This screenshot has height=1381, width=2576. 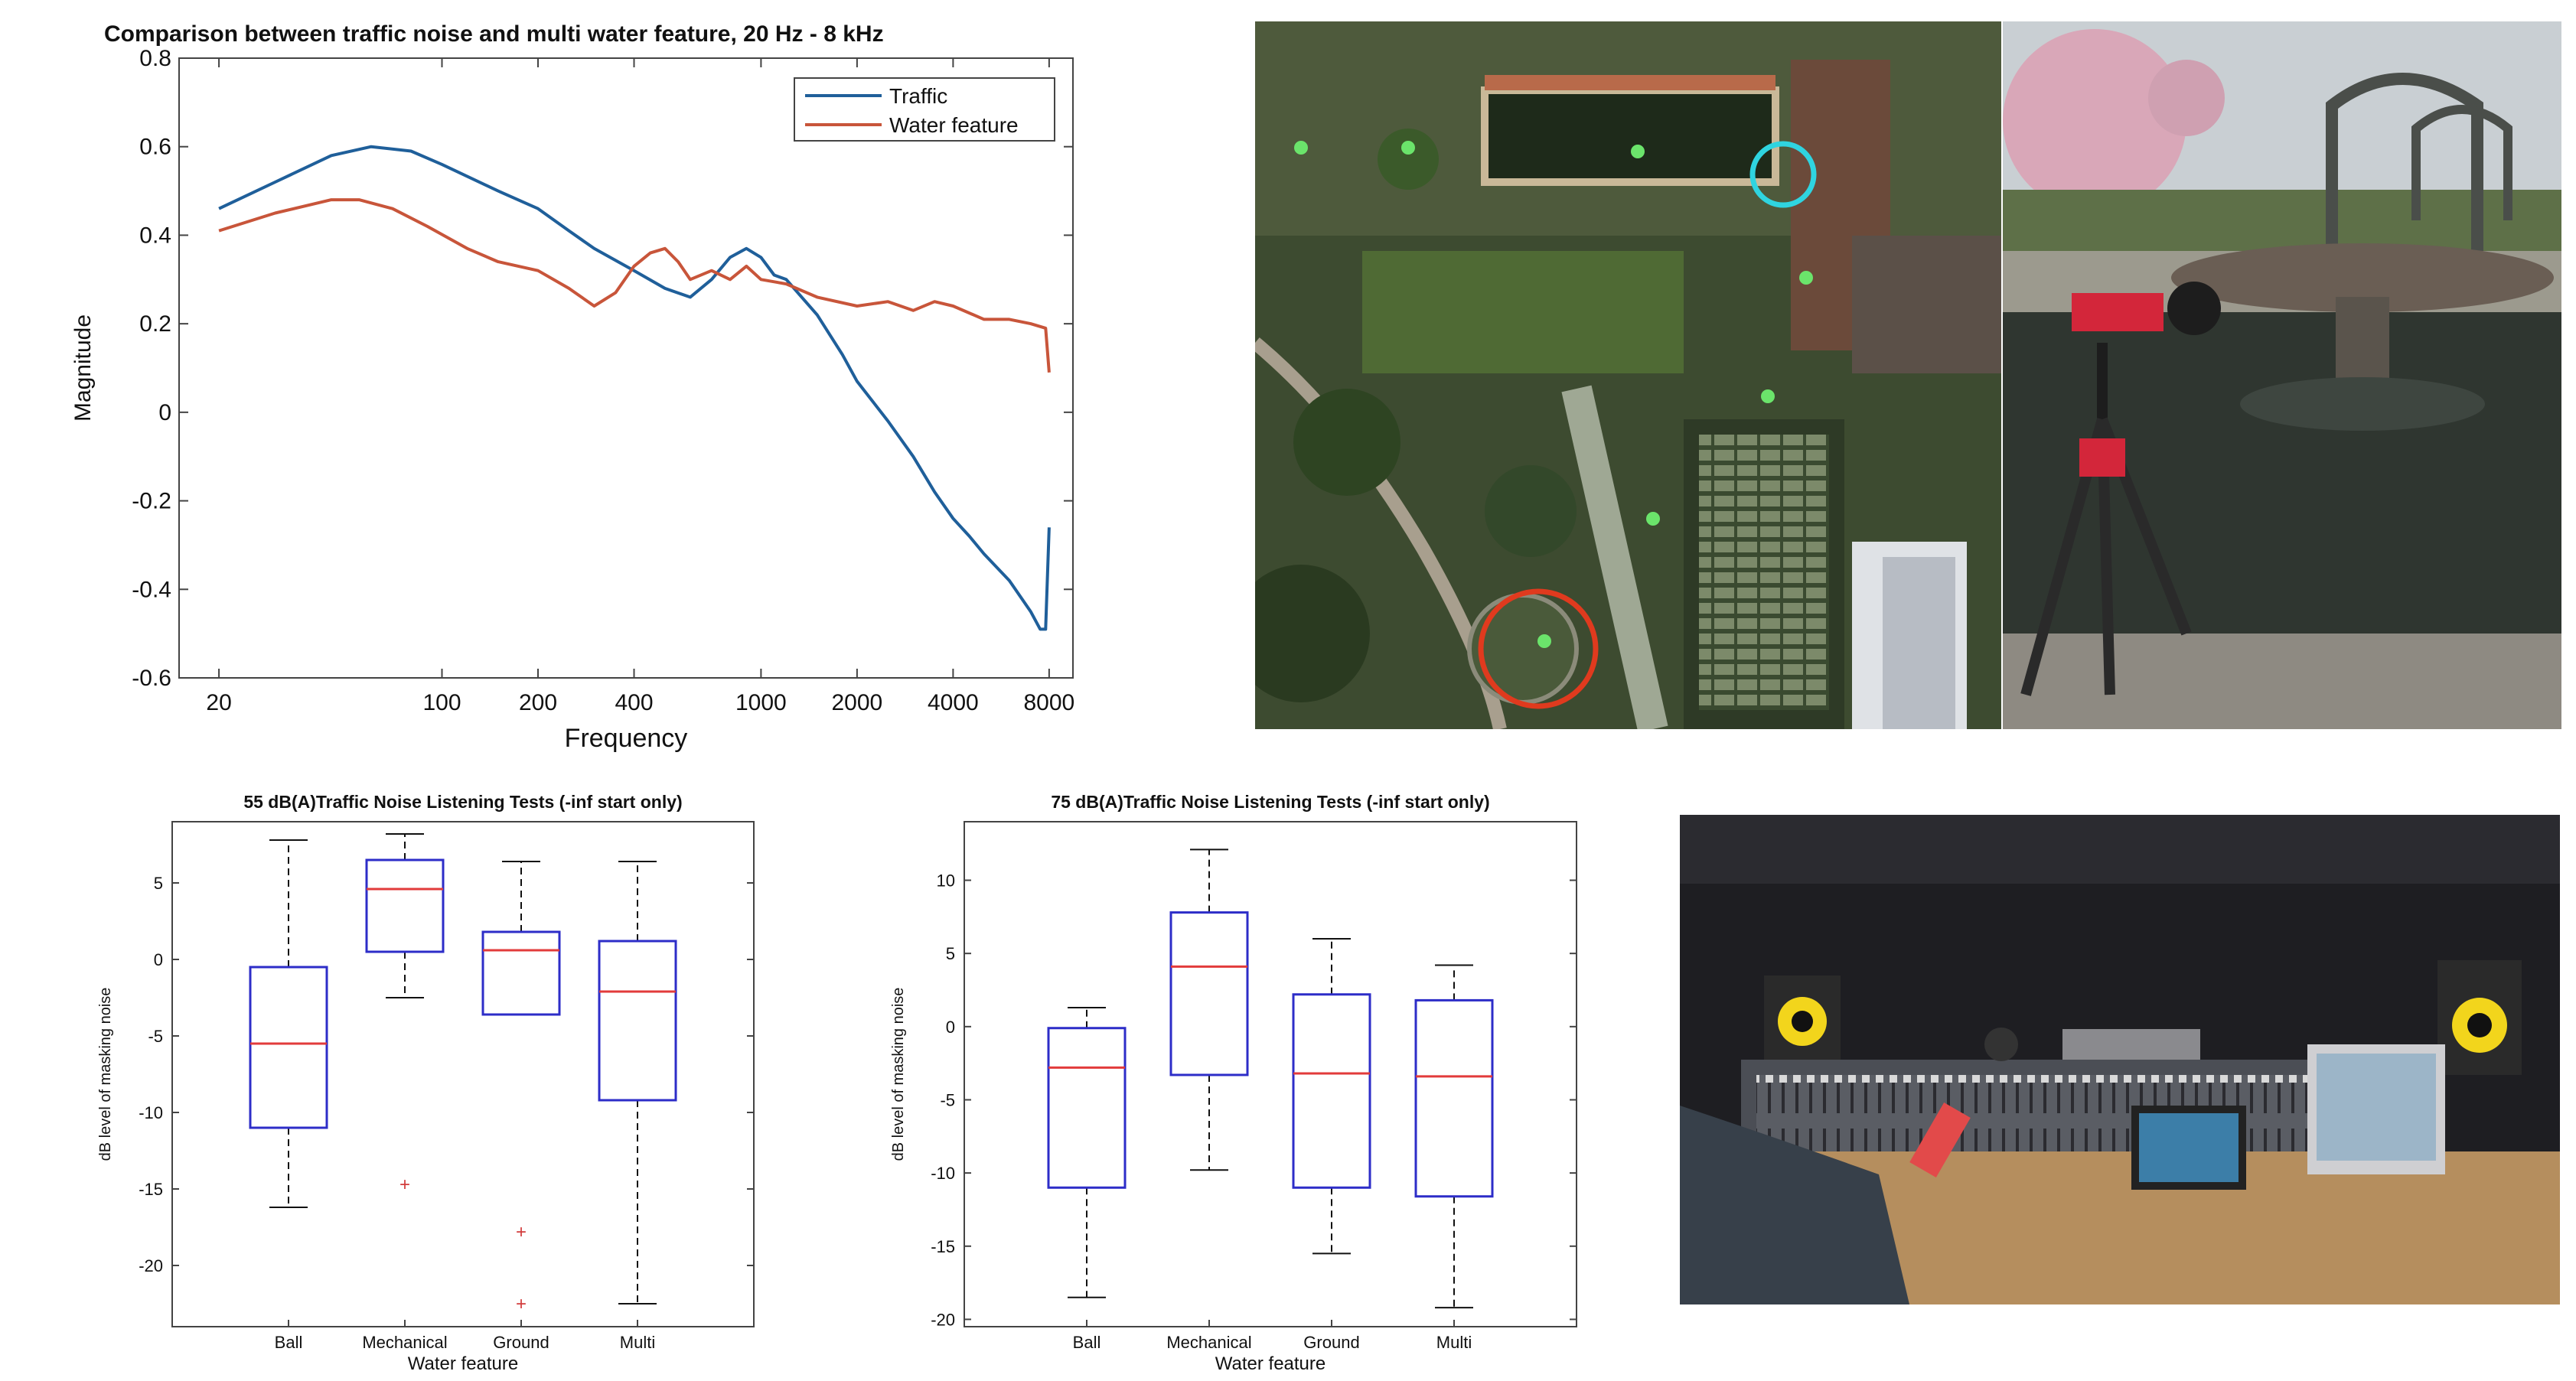 What do you see at coordinates (155, 147) in the screenshot?
I see `y-tick-label: 0.6` at bounding box center [155, 147].